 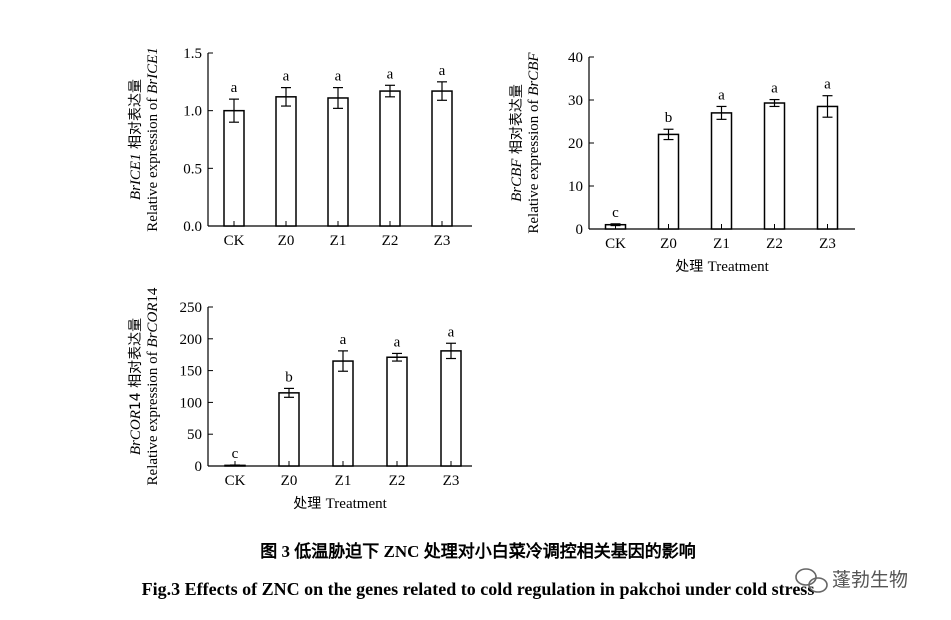 I want to click on y-tick-label: 150, so click(x=191, y=372).